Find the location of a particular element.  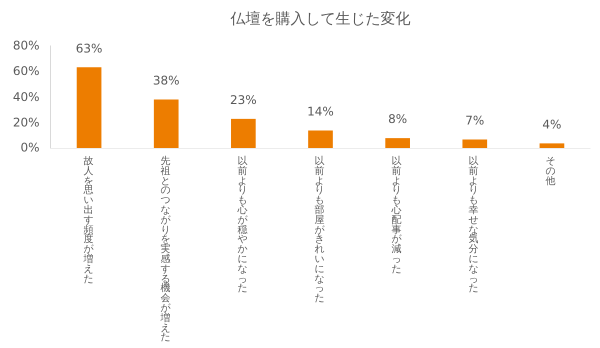

category-label: 以前よりも部屋がきれいになった is located at coordinates (319, 230).